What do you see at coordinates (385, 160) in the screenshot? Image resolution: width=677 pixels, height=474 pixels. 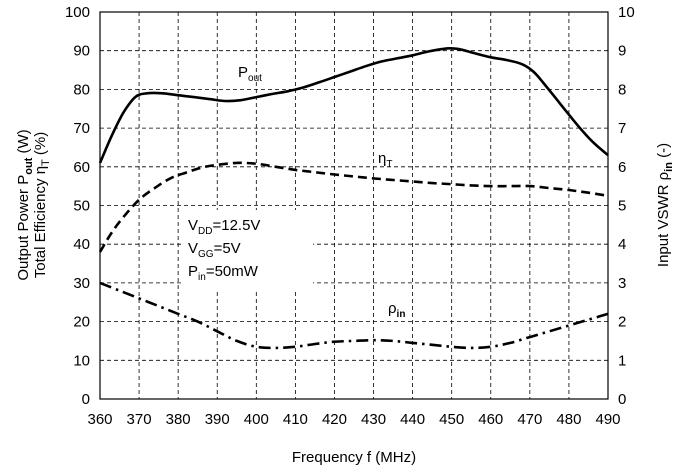 I see `series-label-eta-t: ηT` at bounding box center [385, 160].